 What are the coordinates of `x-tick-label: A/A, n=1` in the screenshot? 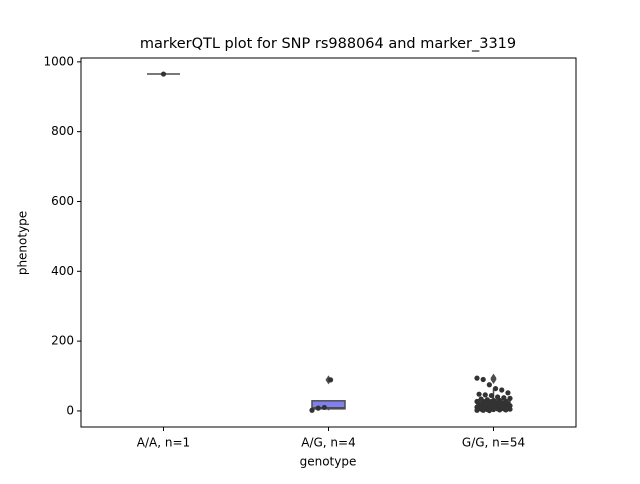 It's located at (163, 443).